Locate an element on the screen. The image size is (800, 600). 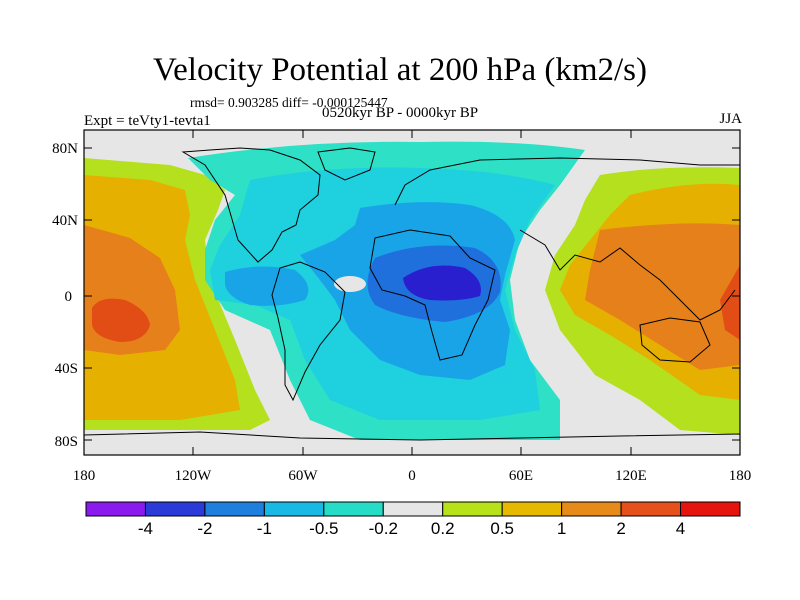
coast-africa is located at coordinates (432, 295).